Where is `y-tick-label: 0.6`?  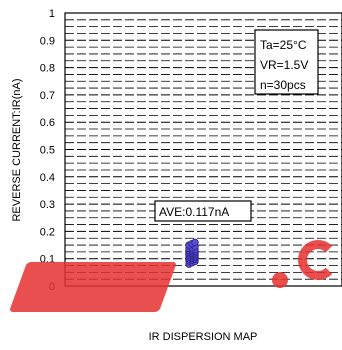
y-tick-label: 0.6 is located at coordinates (47, 123).